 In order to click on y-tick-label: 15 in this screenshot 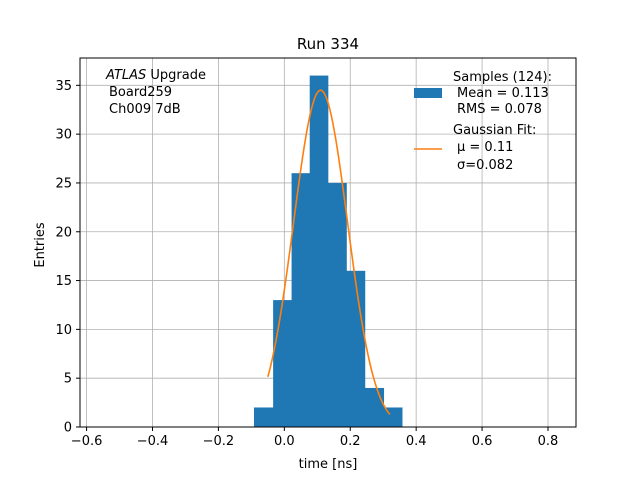, I will do `click(63, 281)`.